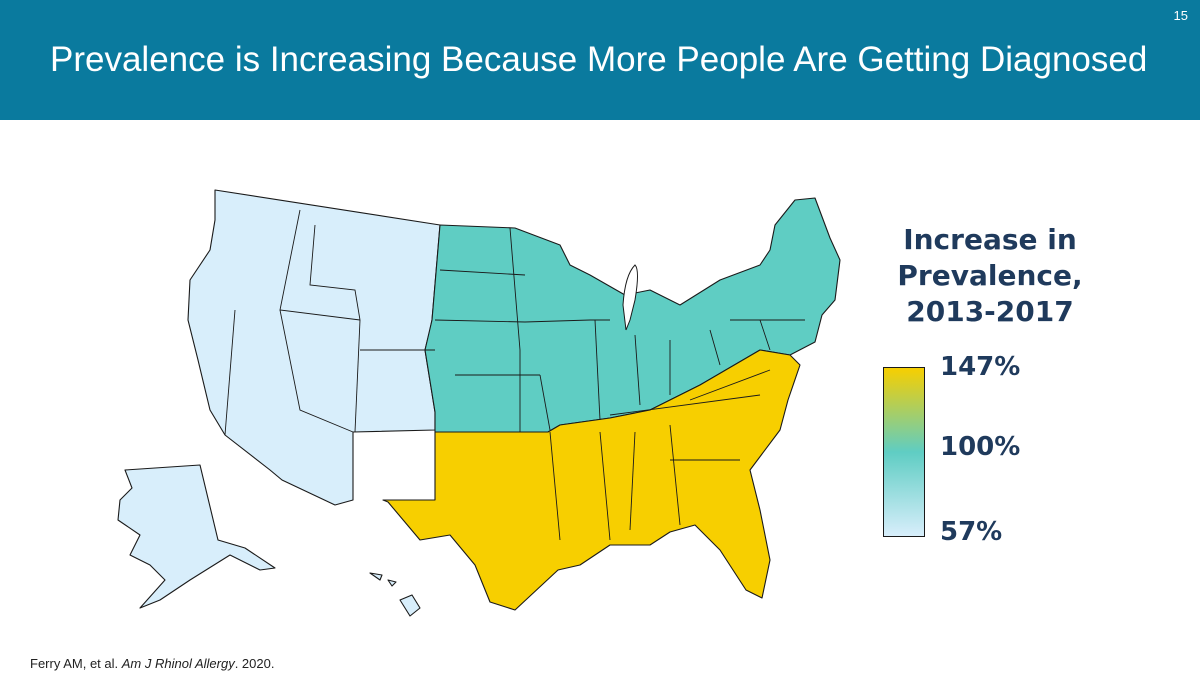 The width and height of the screenshot is (1200, 675). Describe the element at coordinates (990, 311) in the screenshot. I see `legend-title-line-3: 2013-2017` at that location.